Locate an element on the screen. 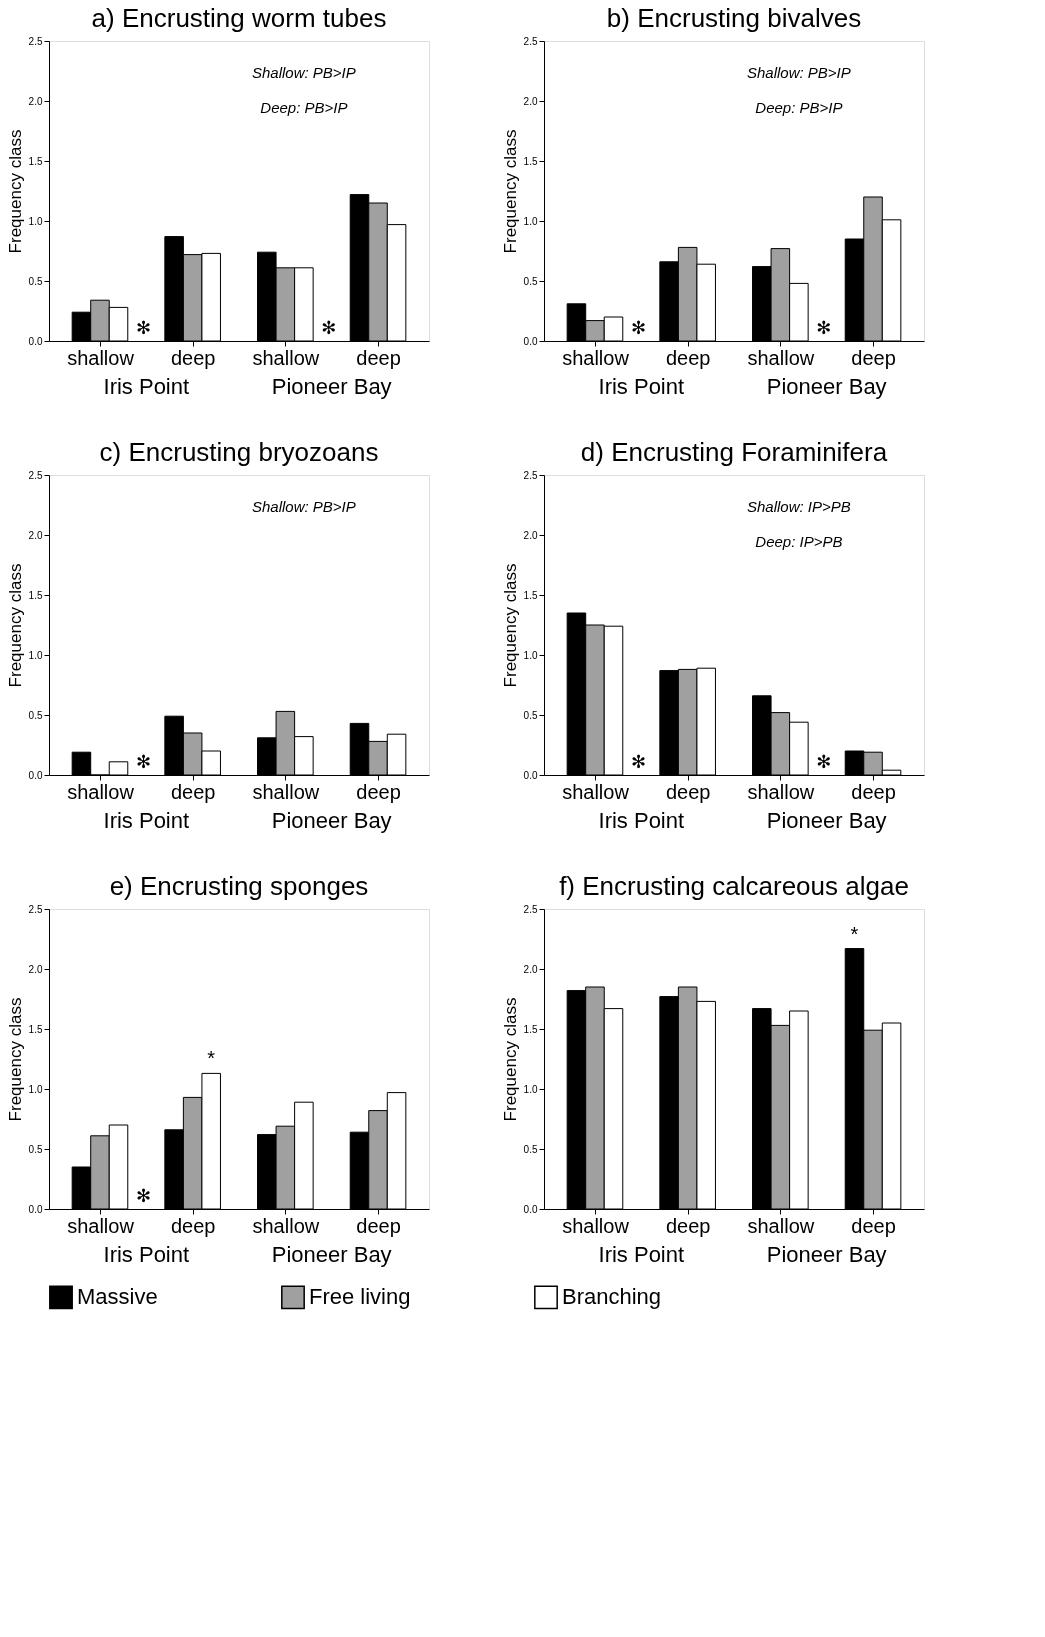 This screenshot has width=1045, height=1637. legend-label: Branching is located at coordinates (612, 1297).